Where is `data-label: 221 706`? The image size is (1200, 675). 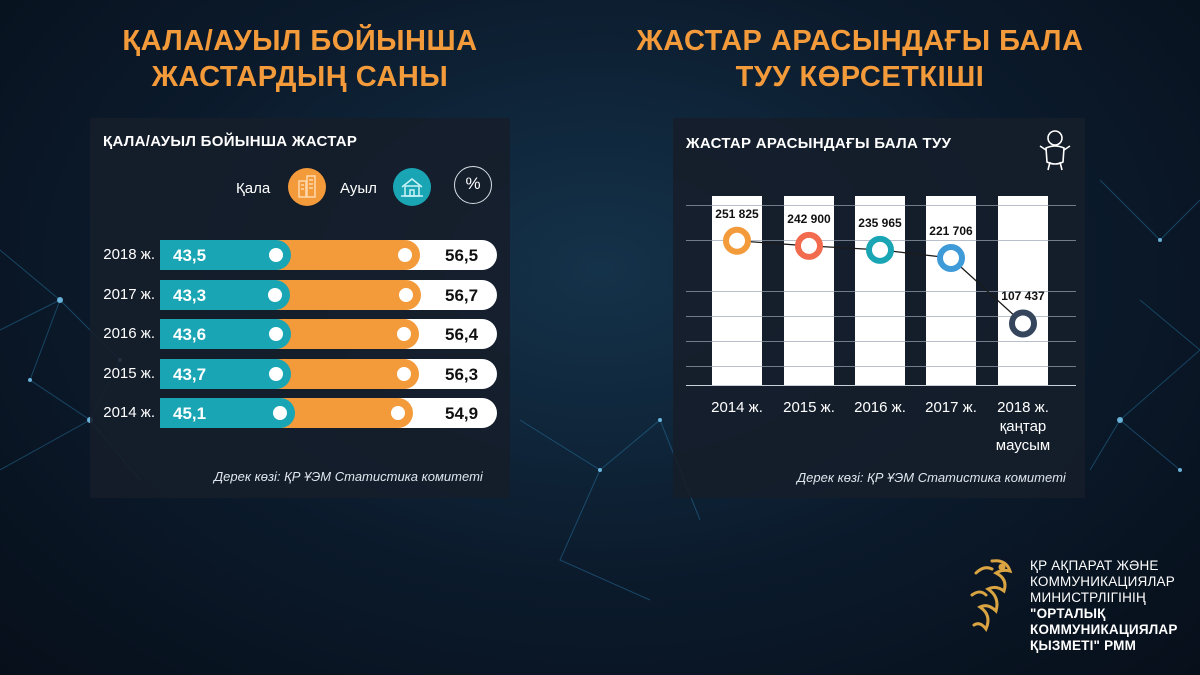 data-label: 221 706 is located at coordinates (951, 231).